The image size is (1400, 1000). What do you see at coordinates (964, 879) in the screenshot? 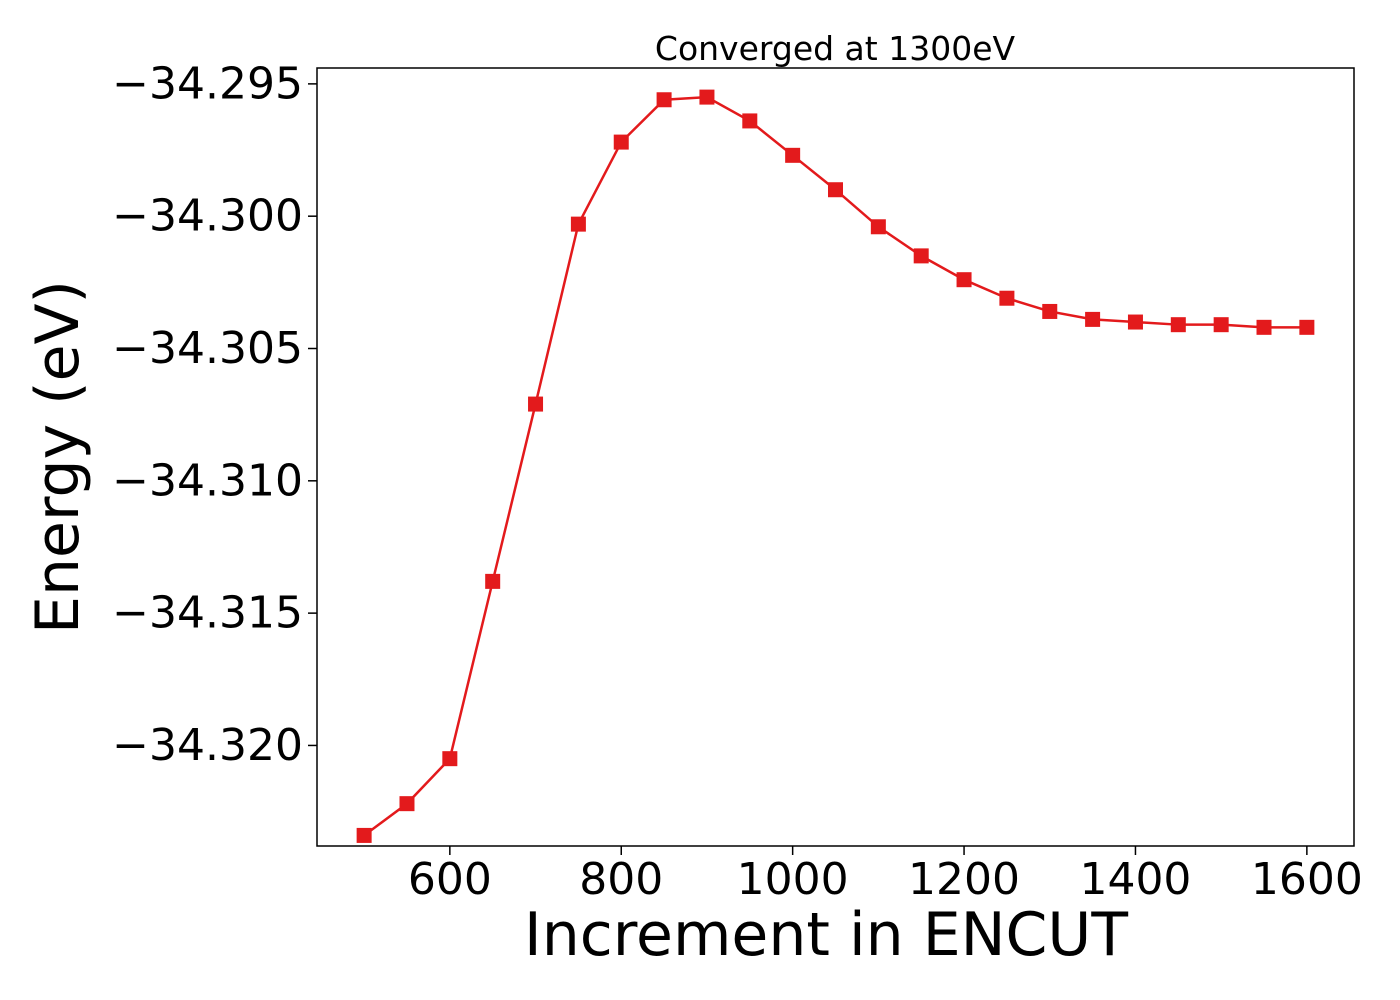
I see `x-tick-label: 1200` at bounding box center [964, 879].